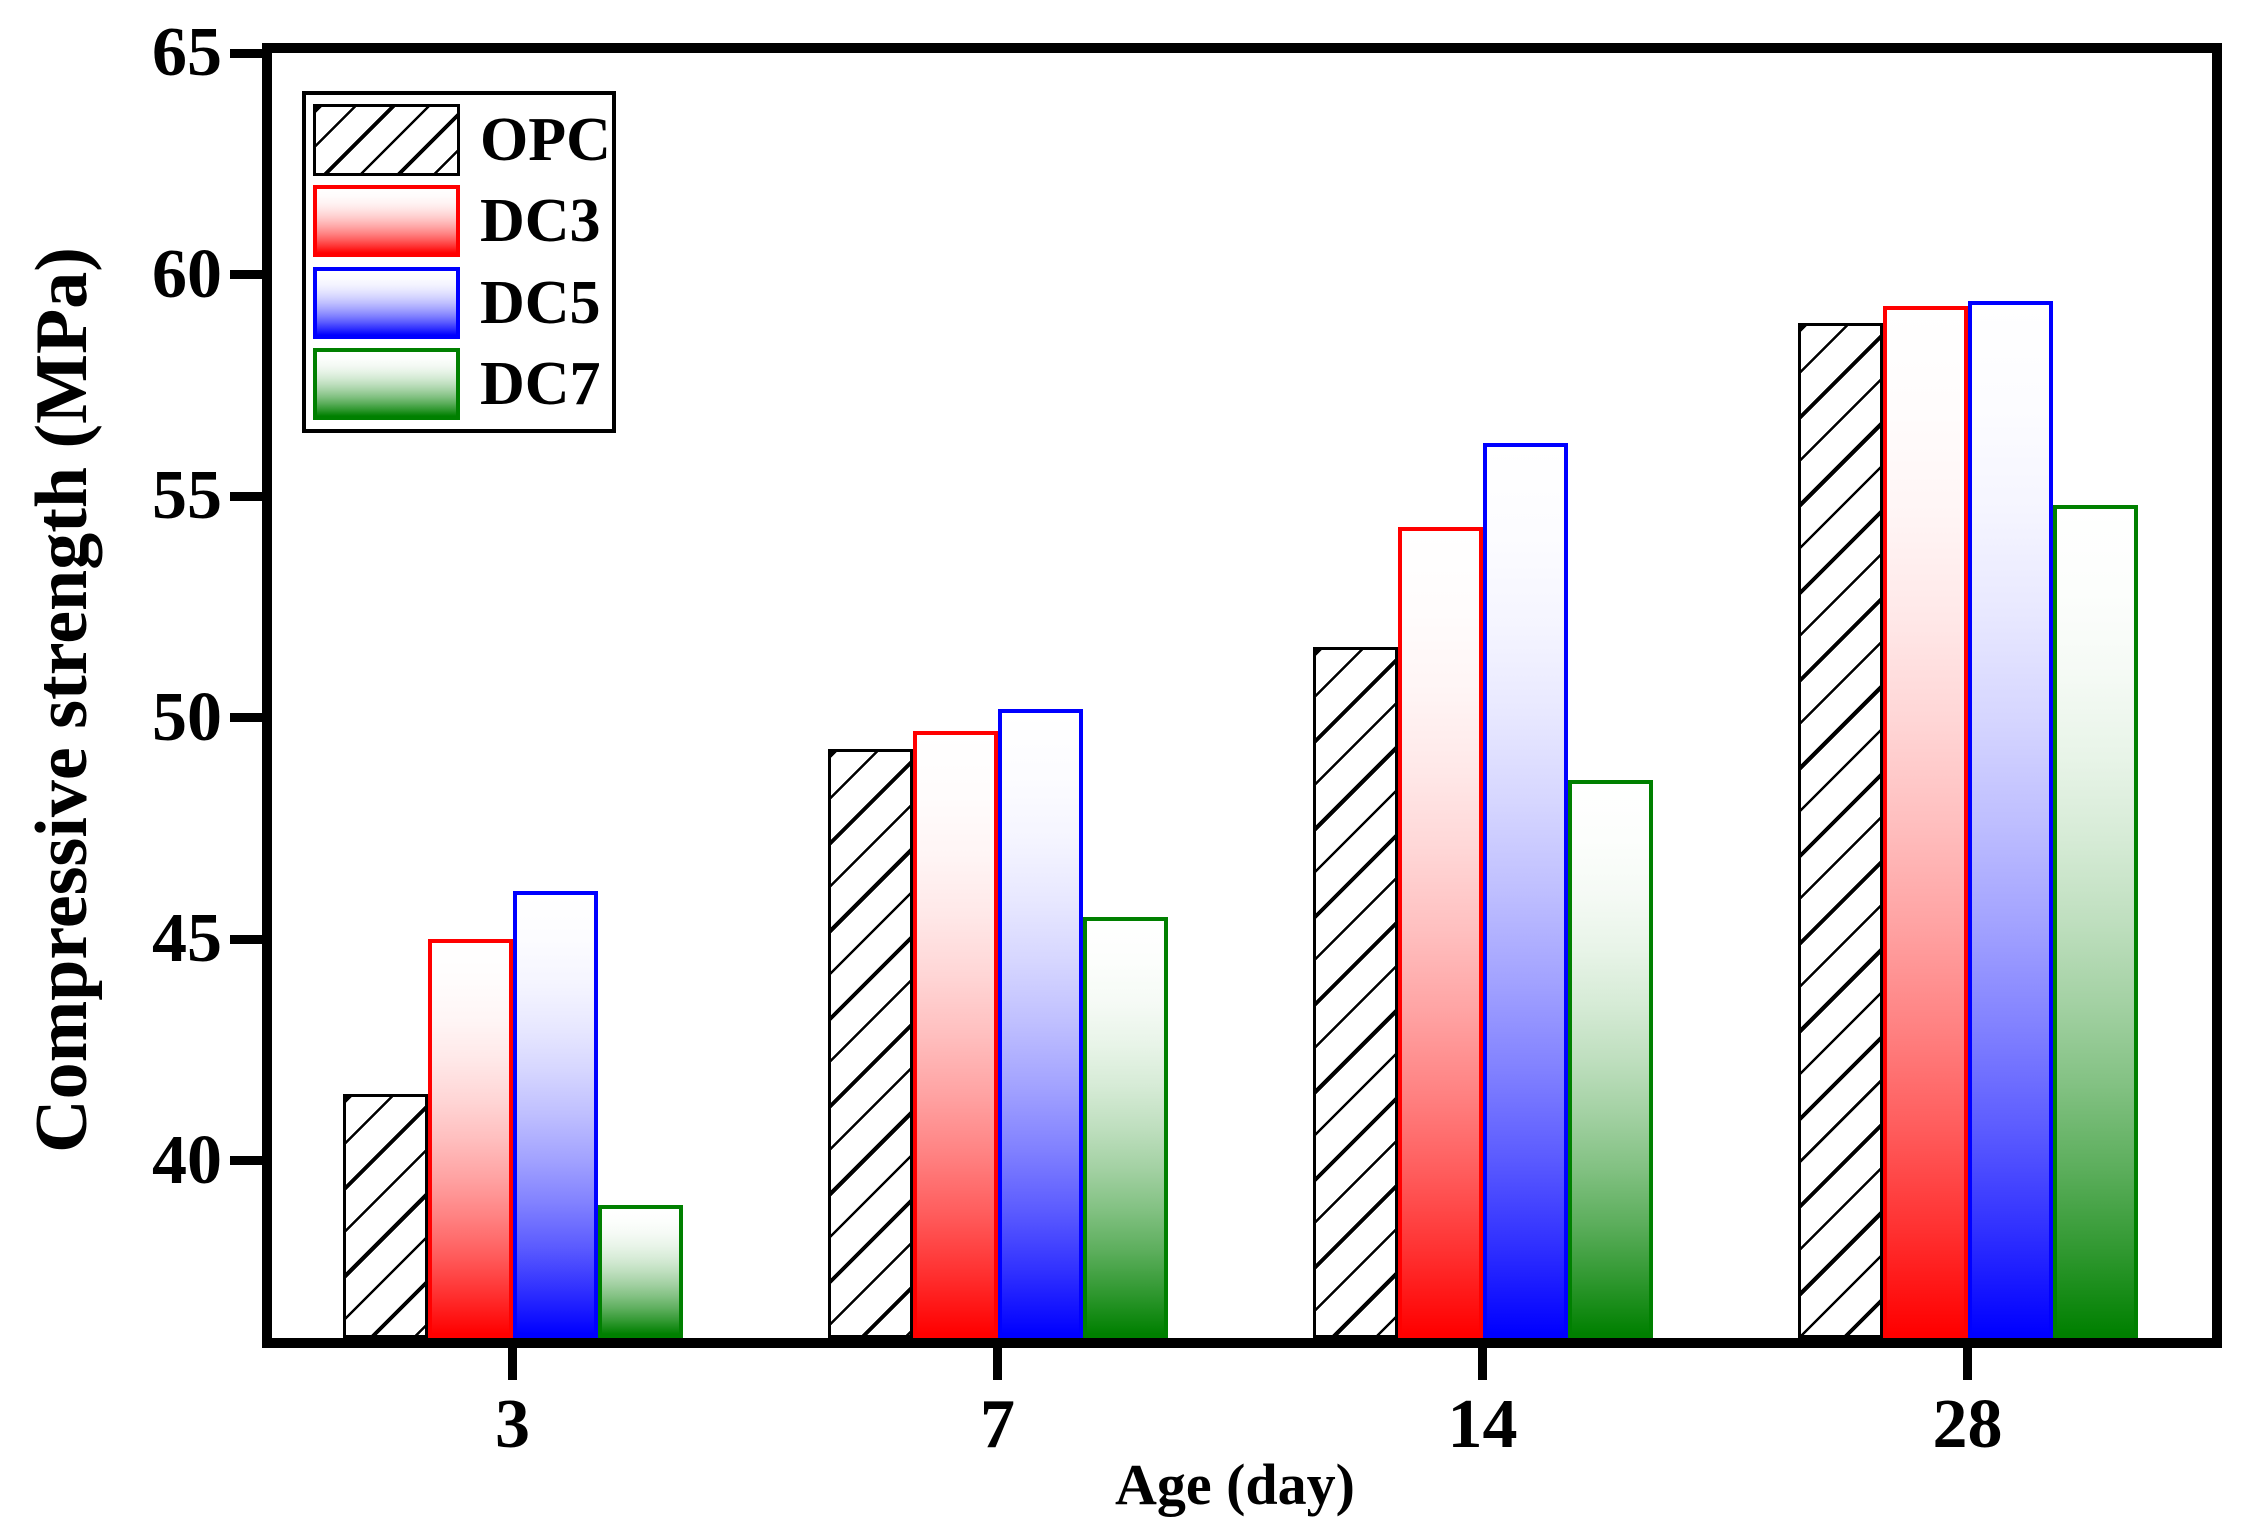 Image resolution: width=2263 pixels, height=1538 pixels. What do you see at coordinates (187, 274) in the screenshot?
I see `y-tick-label-60: 60` at bounding box center [187, 274].